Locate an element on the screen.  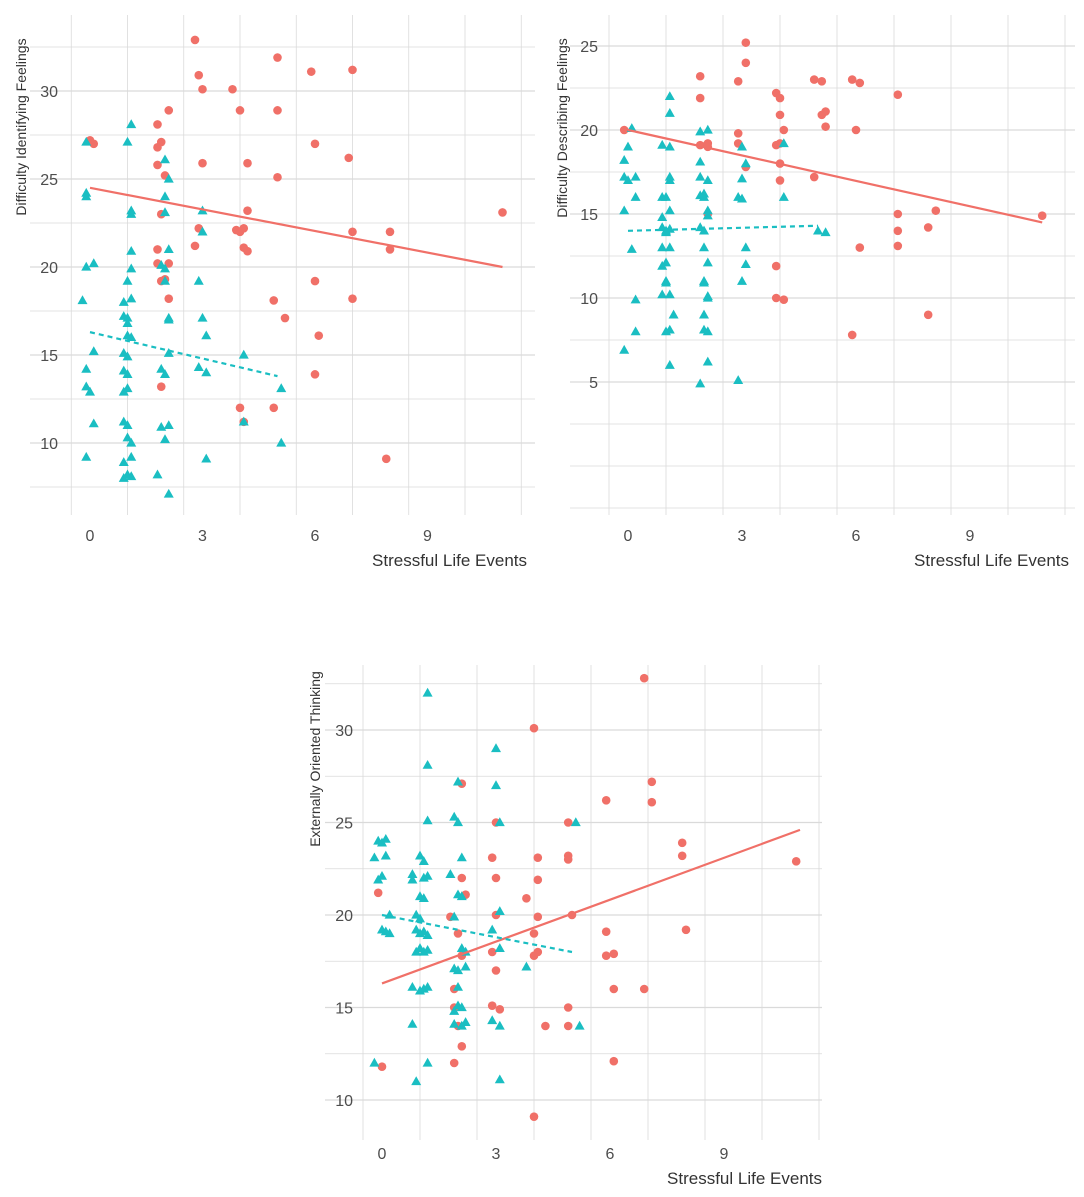
fit-line-solid is located at coordinates (591, 906).